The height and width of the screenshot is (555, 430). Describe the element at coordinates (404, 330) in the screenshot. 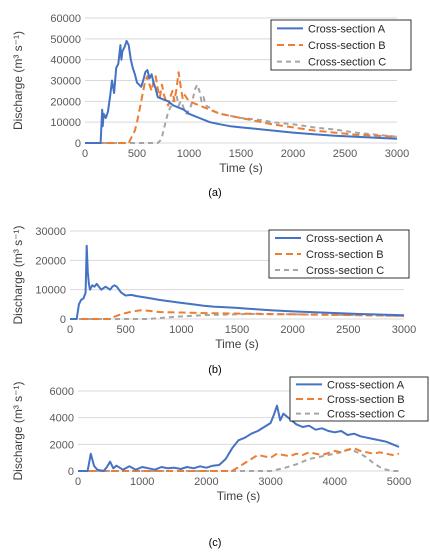

I see `x-tick-label-b-6: 3000` at that location.